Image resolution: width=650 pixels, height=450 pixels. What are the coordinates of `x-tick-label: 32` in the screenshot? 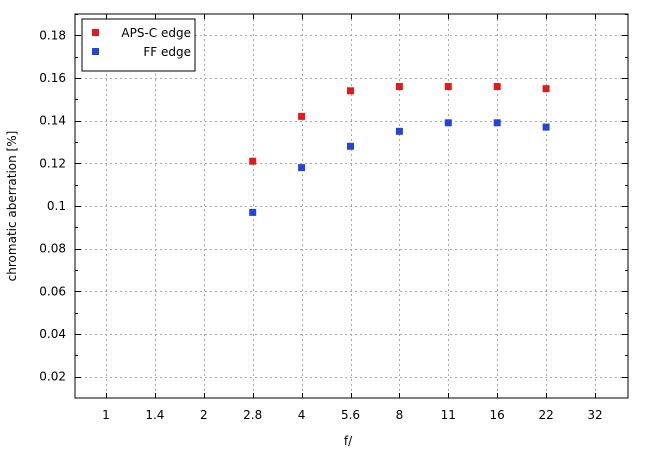 It's located at (594, 415).